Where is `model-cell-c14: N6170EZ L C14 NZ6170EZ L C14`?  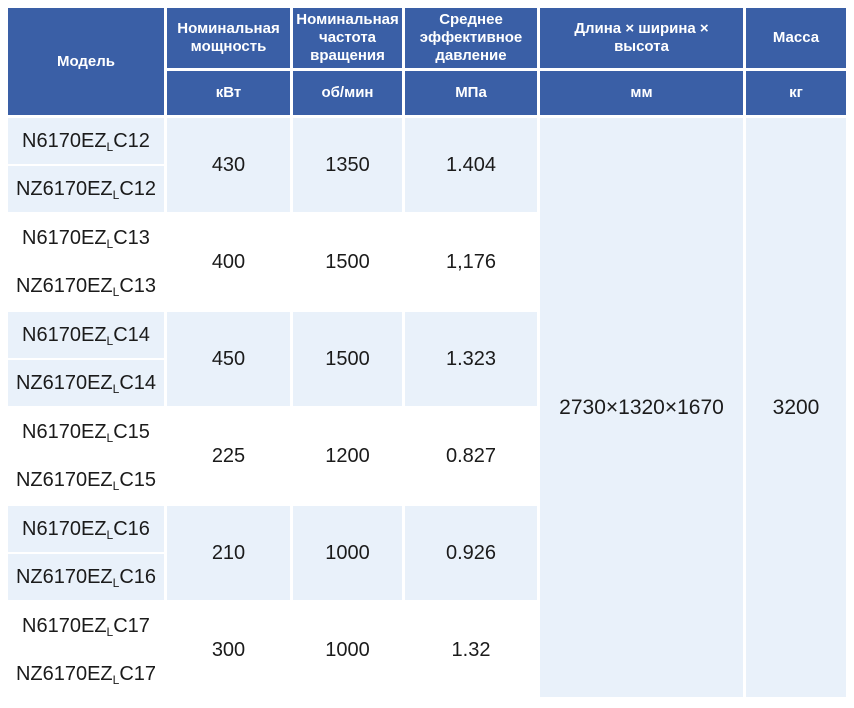
model-cell-c14: N6170EZ L C14 NZ6170EZ L C14 is located at coordinates (86, 359).